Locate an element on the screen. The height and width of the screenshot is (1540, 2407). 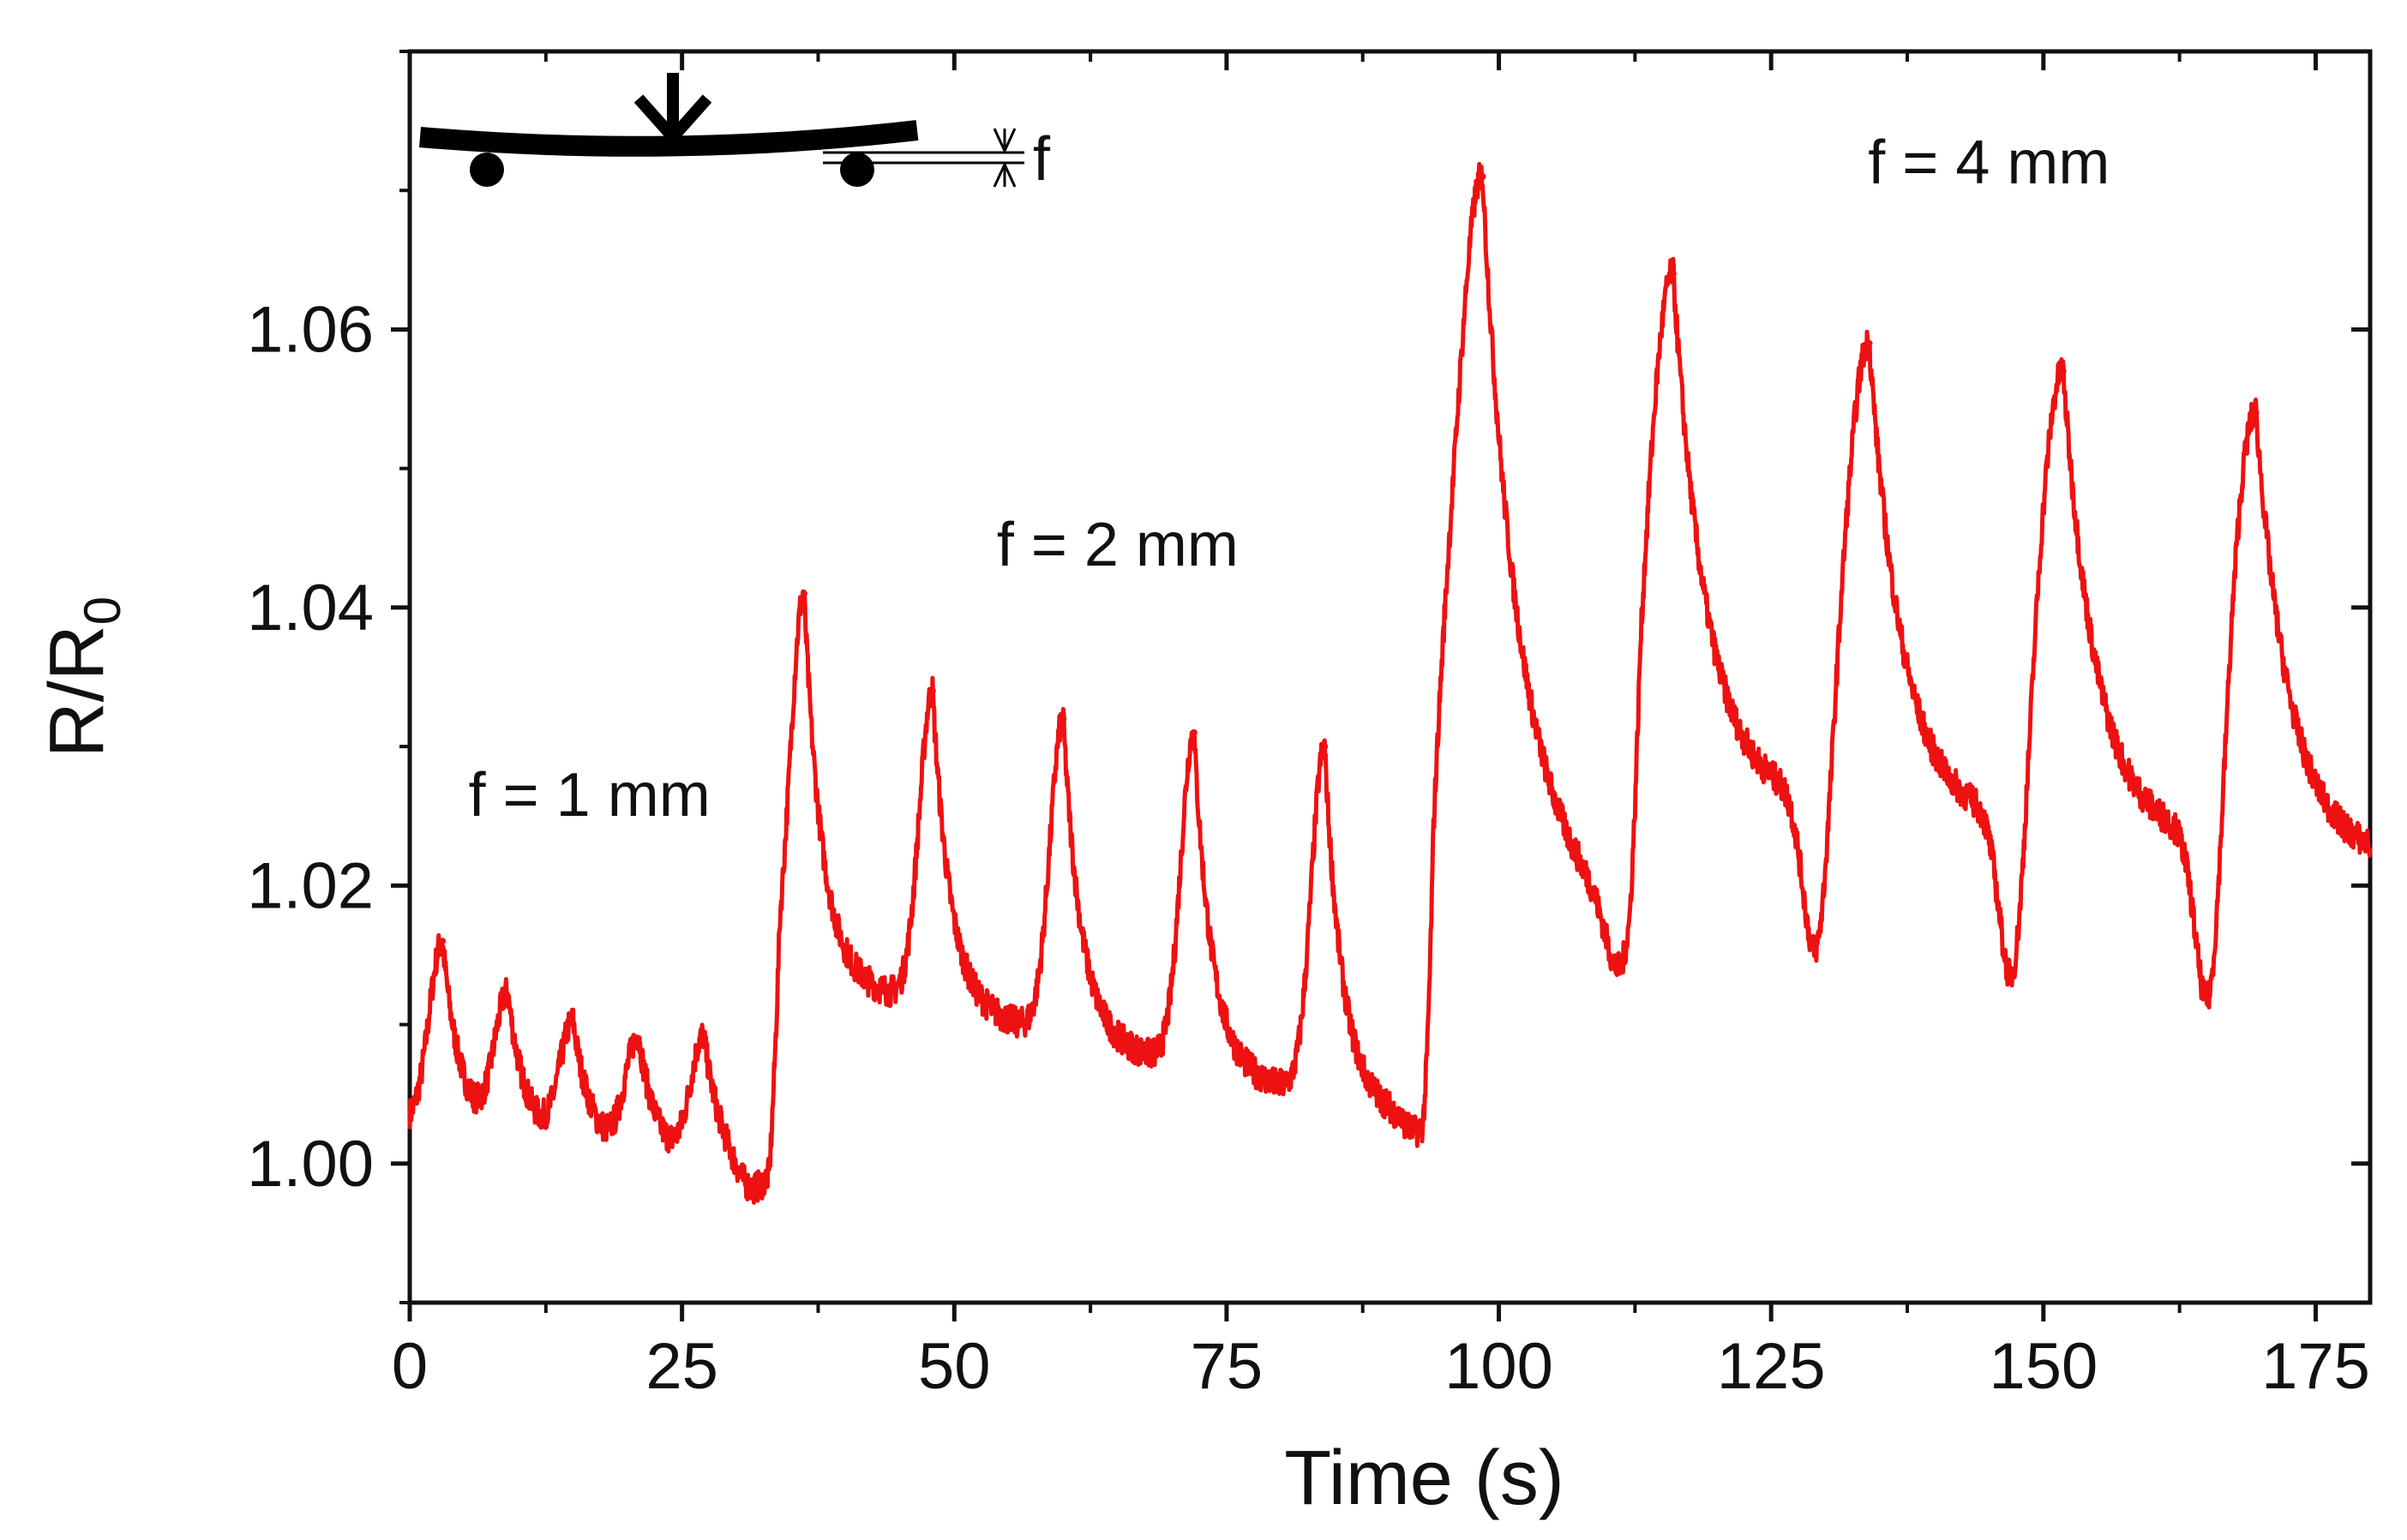
x-tick-label: 125 is located at coordinates (1772, 1366).